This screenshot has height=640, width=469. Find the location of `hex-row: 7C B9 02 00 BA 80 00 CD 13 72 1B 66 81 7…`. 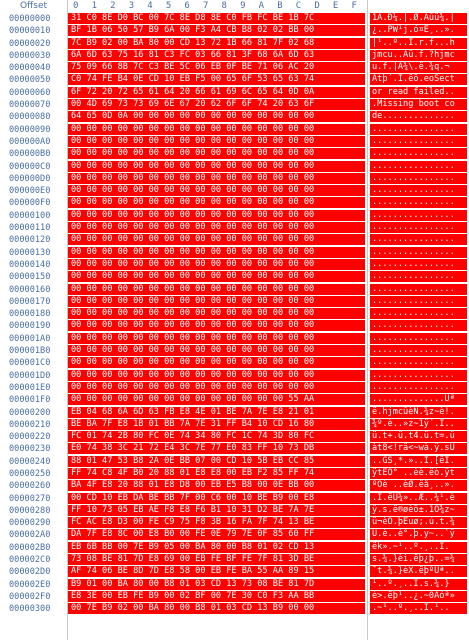

hex-row: 7C B9 02 00 BA 80 00 CD 13 72 1B 66 81 7… is located at coordinates (216, 43).